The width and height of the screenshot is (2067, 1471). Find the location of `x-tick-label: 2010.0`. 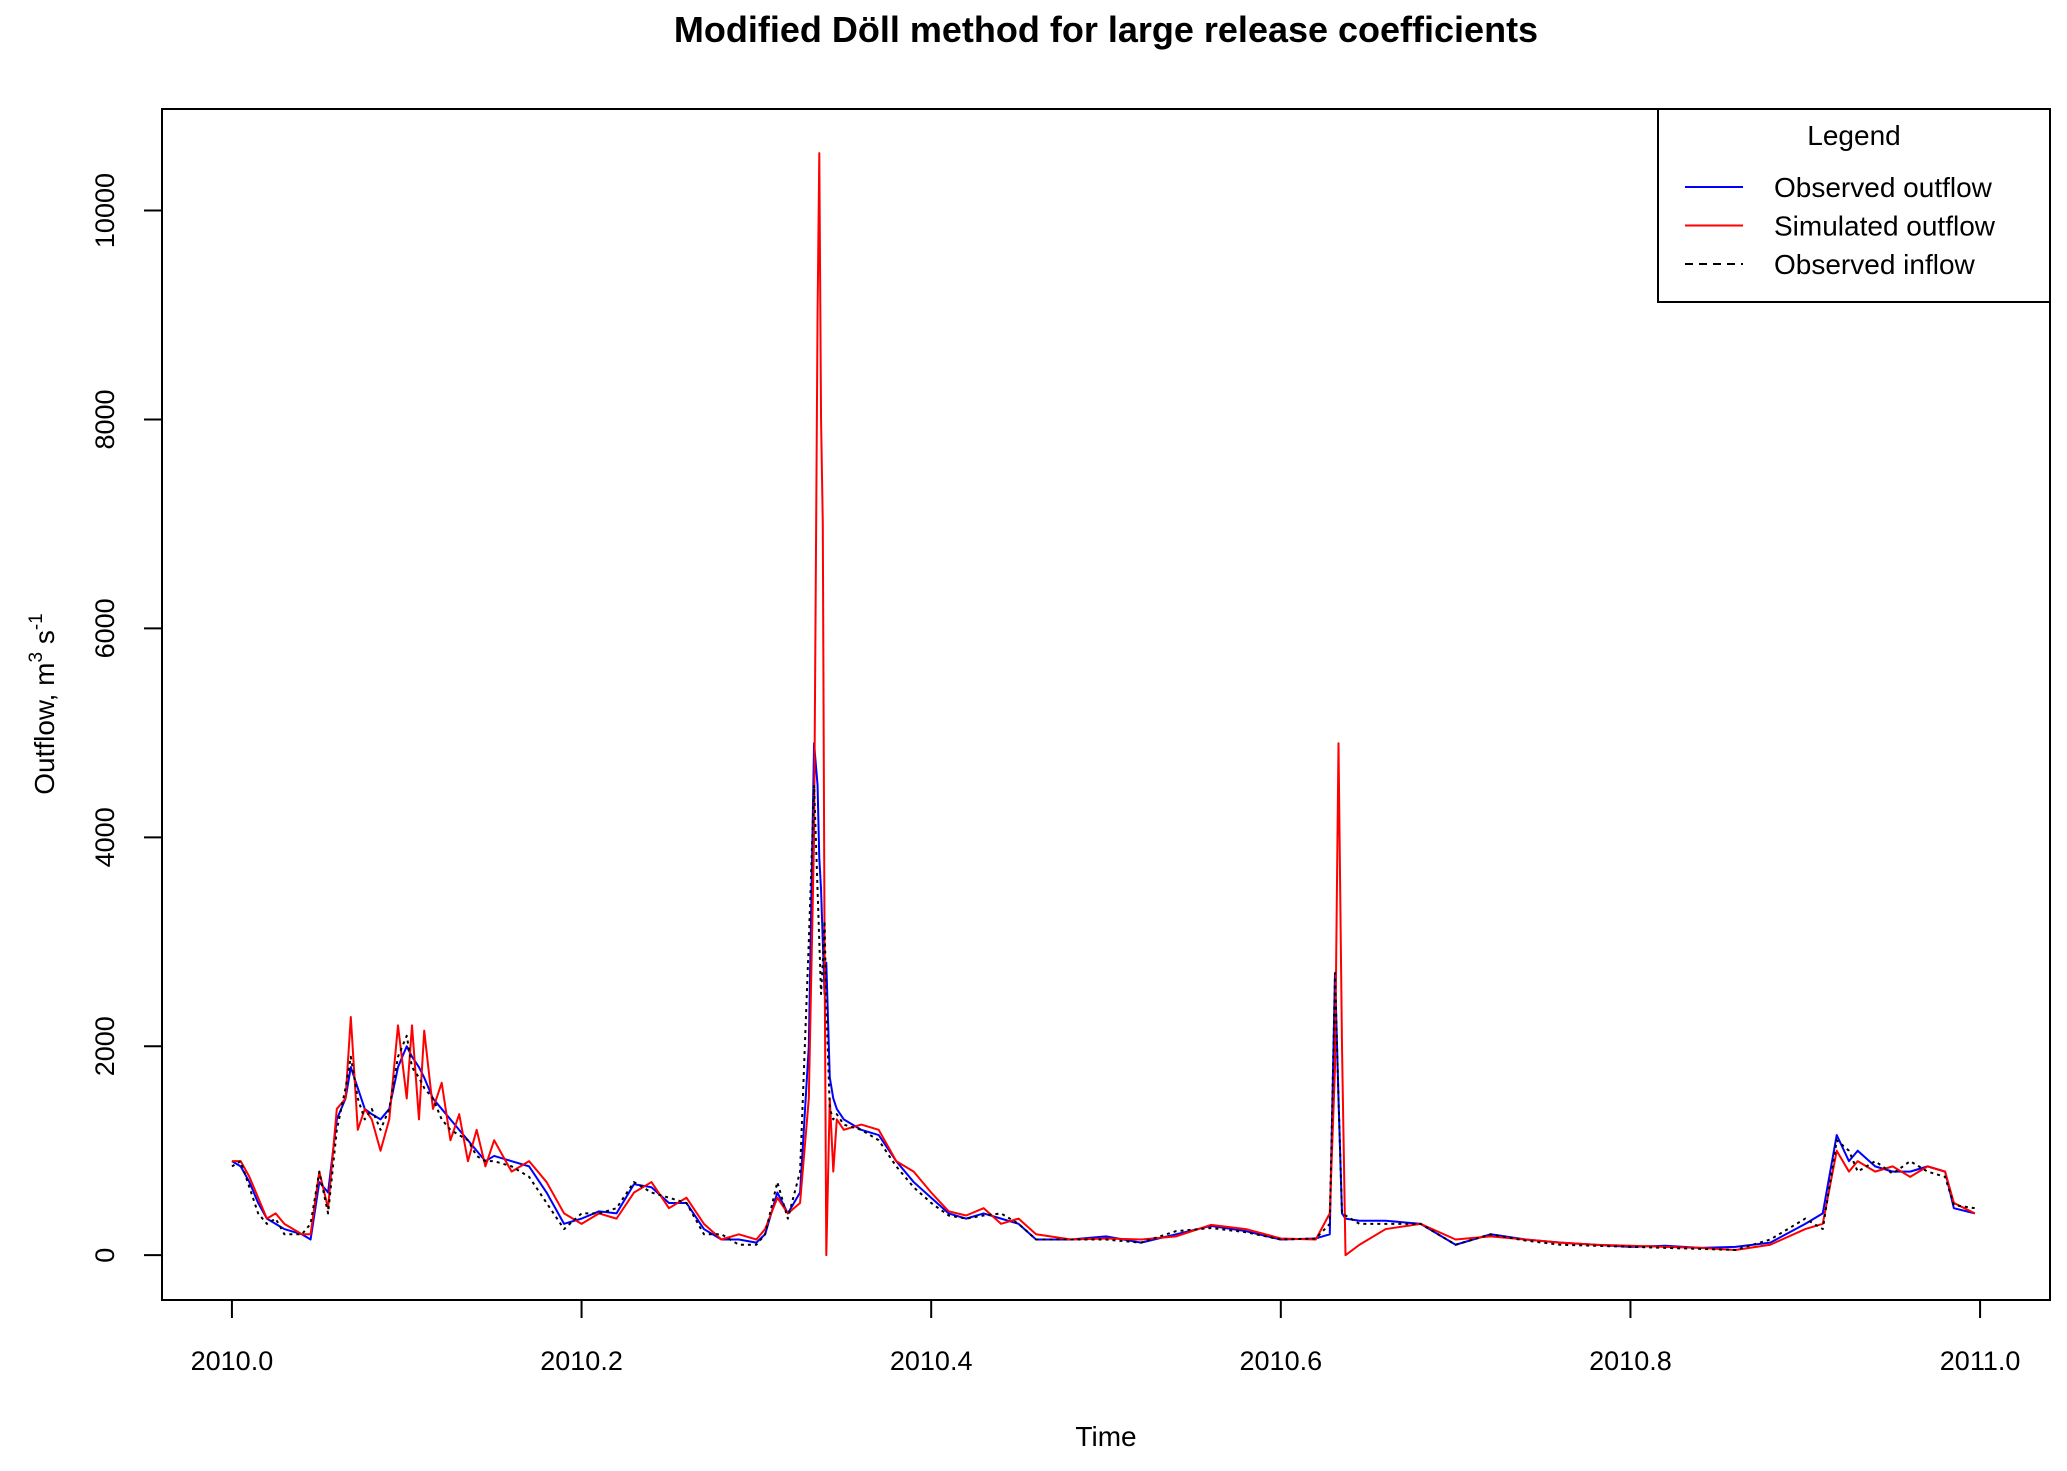

x-tick-label: 2010.0 is located at coordinates (232, 1361).